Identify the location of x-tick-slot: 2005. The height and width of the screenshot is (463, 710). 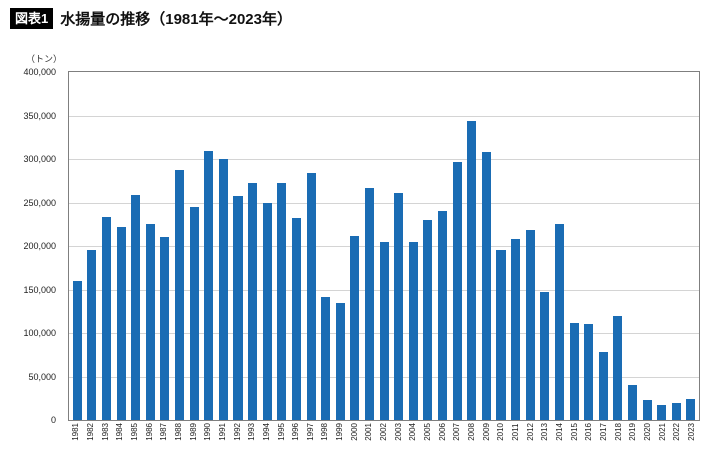
(428, 432).